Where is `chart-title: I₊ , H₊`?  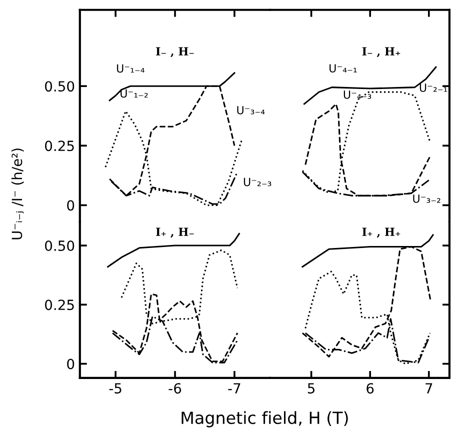
chart-title: I₊ , H₊ is located at coordinates (381, 233).